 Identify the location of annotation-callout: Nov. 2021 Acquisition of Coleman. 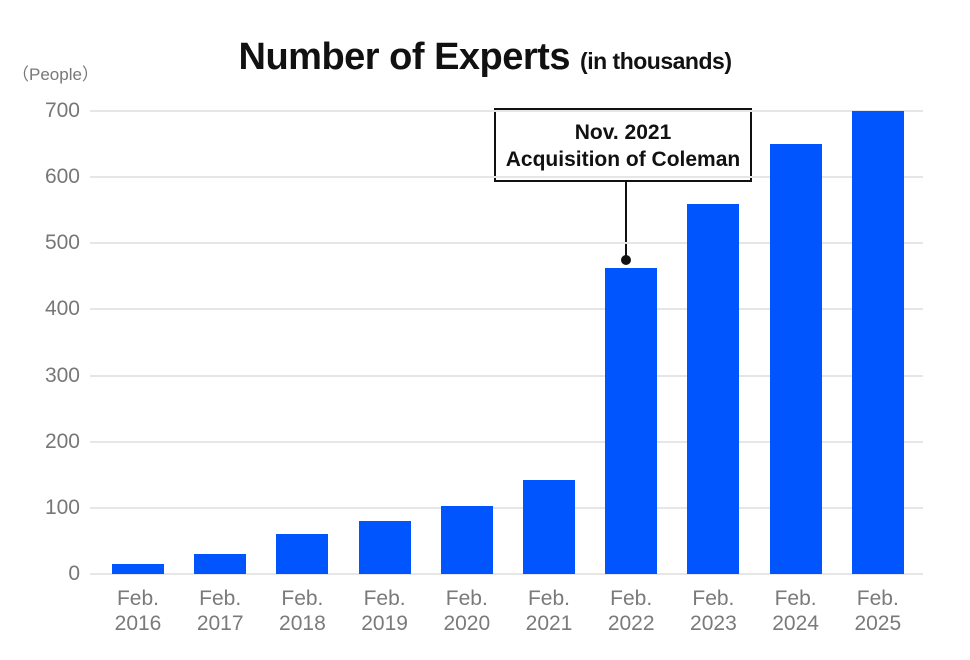
(623, 145).